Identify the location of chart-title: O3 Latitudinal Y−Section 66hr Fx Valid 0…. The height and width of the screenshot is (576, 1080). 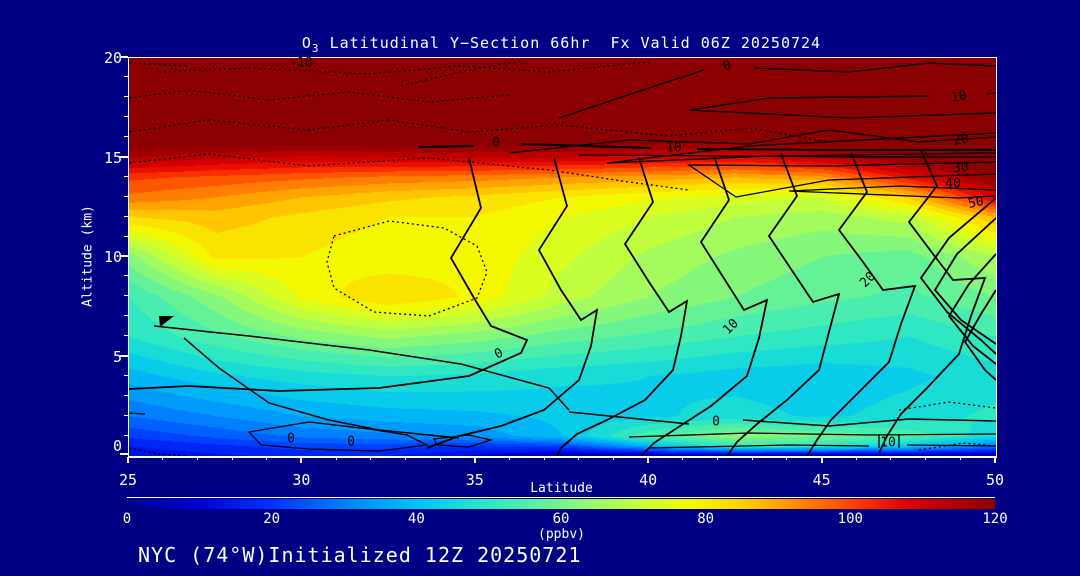
(561, 44).